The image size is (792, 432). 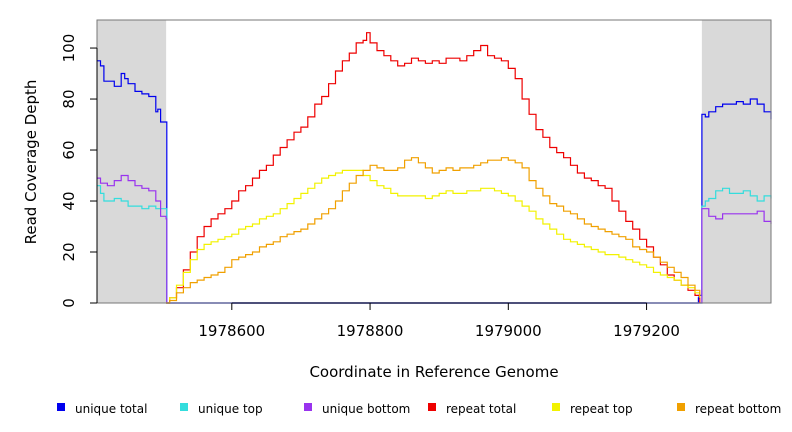 I want to click on y-tick-label: 20, so click(x=69, y=251).